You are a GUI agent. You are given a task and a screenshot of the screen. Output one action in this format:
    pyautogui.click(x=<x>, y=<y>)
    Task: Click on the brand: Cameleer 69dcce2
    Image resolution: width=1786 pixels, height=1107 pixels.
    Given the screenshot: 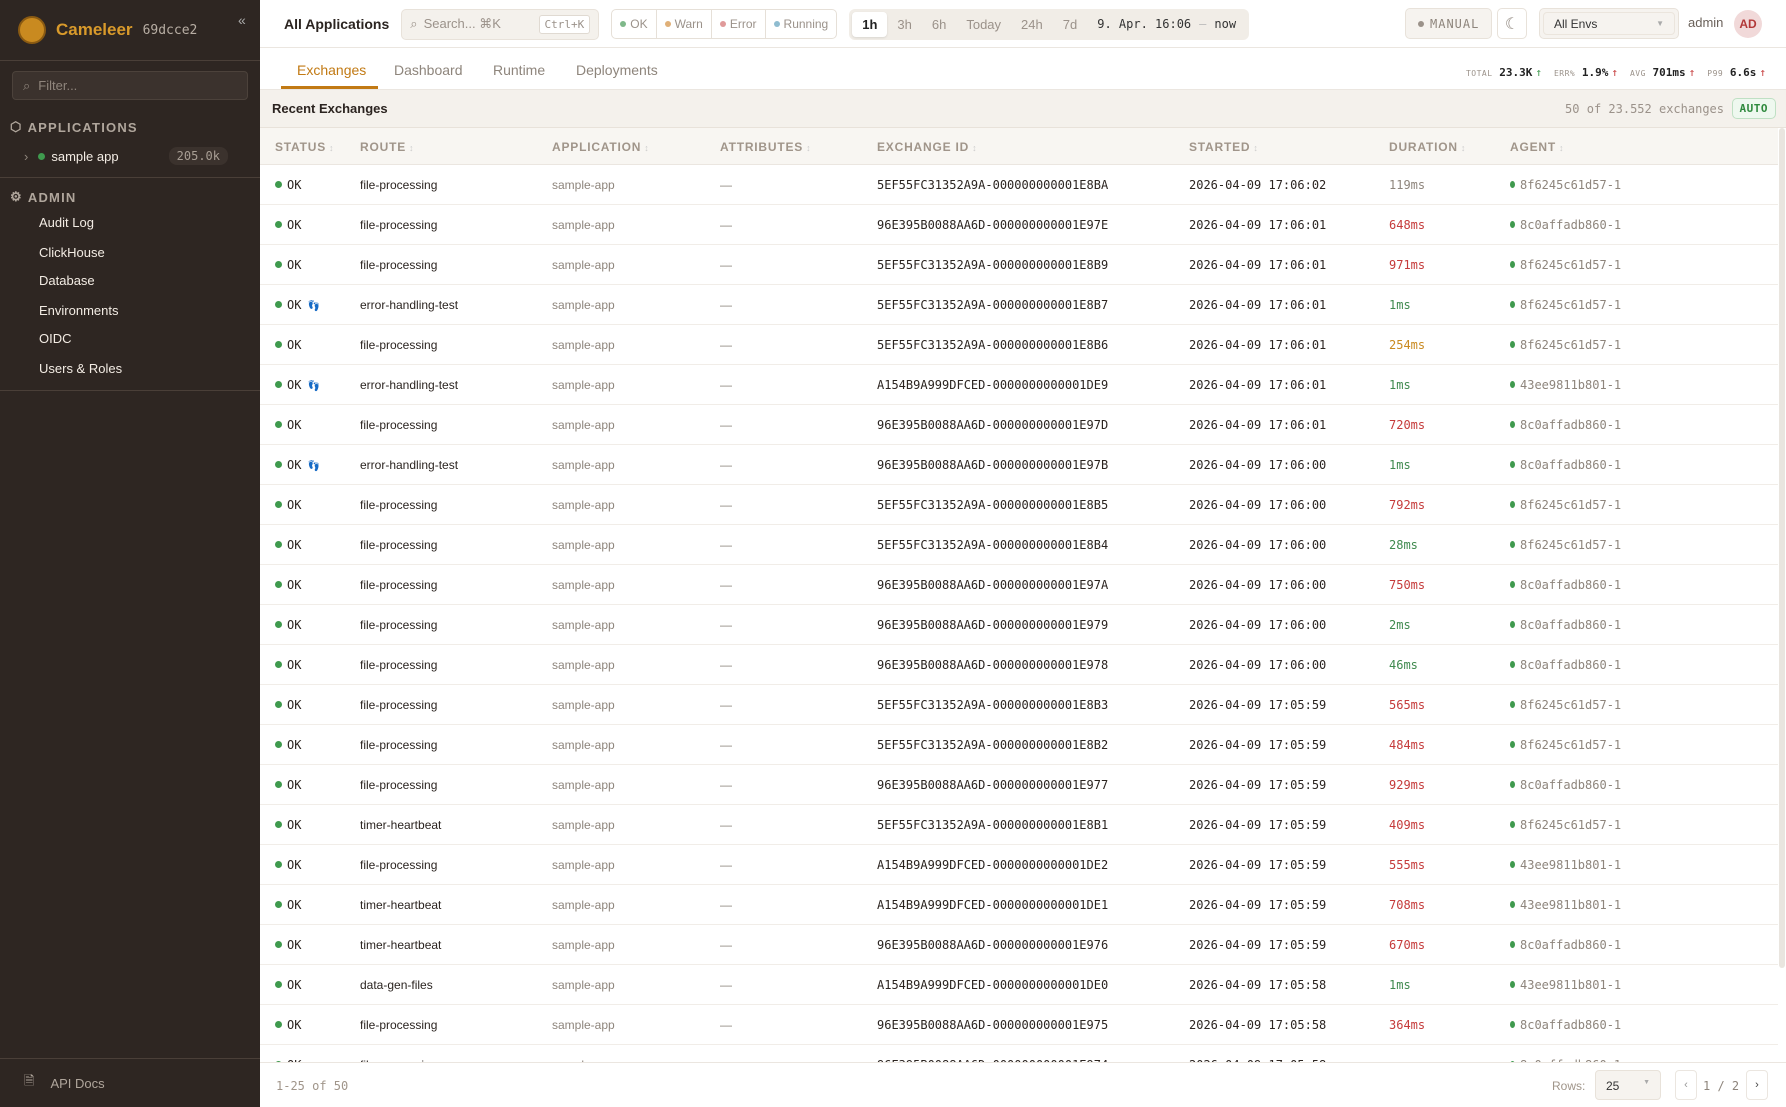 What is the action you would take?
    pyautogui.click(x=107, y=30)
    